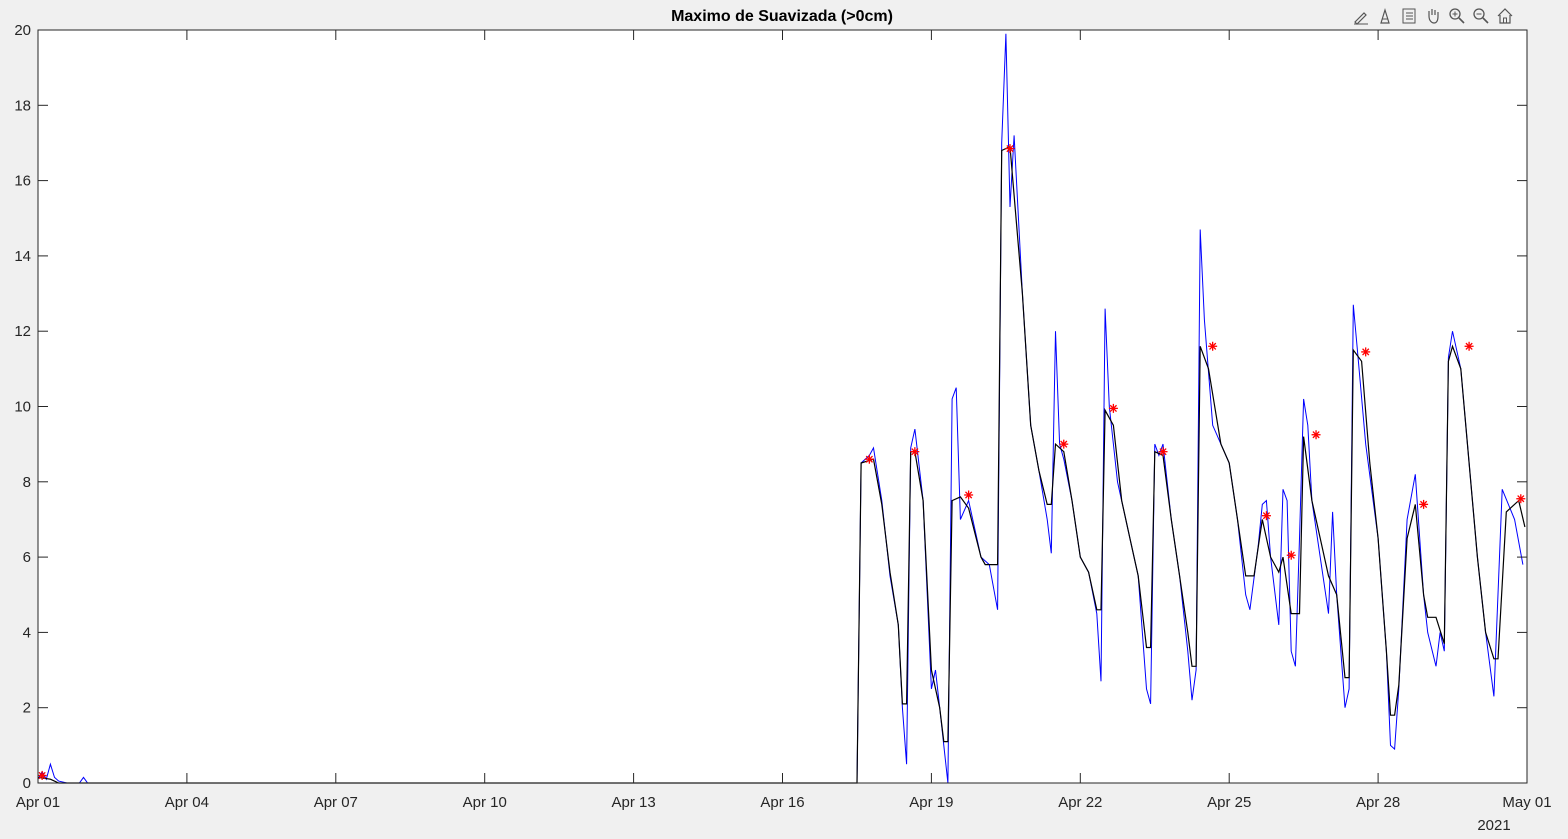  I want to click on y-tick-label: 2, so click(27, 708).